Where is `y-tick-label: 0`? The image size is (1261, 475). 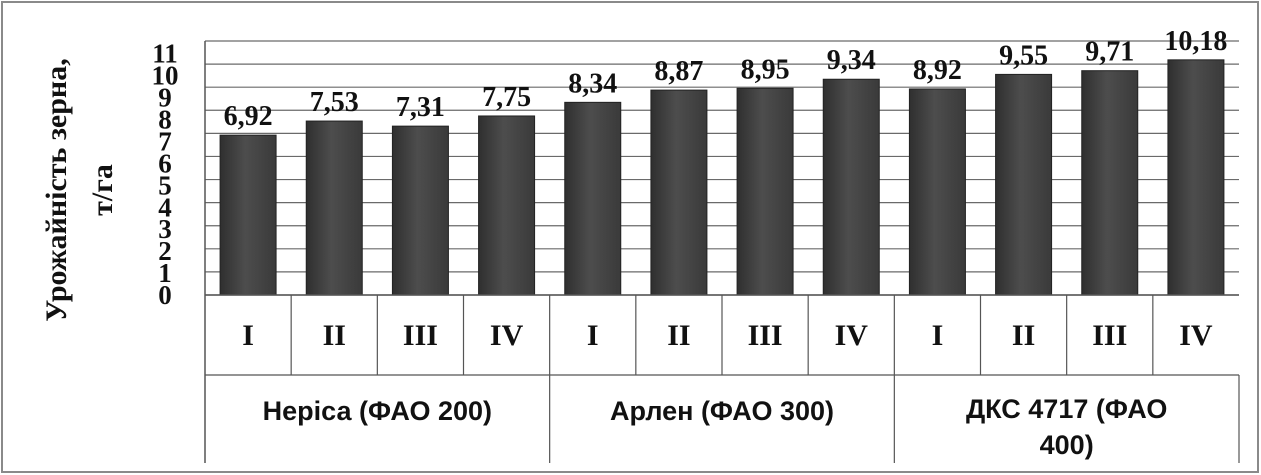 y-tick-label: 0 is located at coordinates (165, 295).